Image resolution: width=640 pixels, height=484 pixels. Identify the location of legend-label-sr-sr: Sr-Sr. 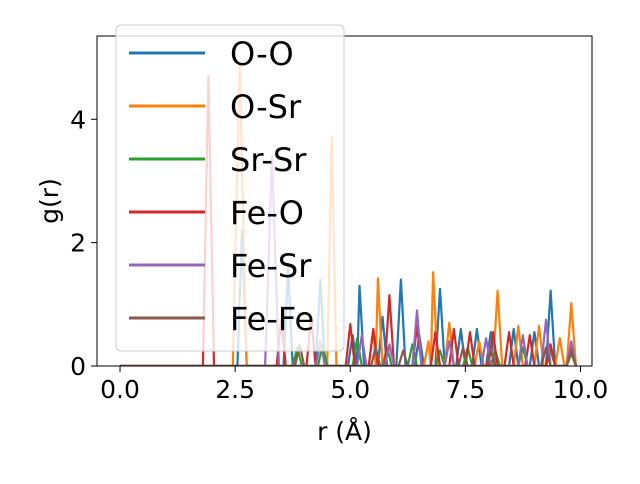
(268, 160).